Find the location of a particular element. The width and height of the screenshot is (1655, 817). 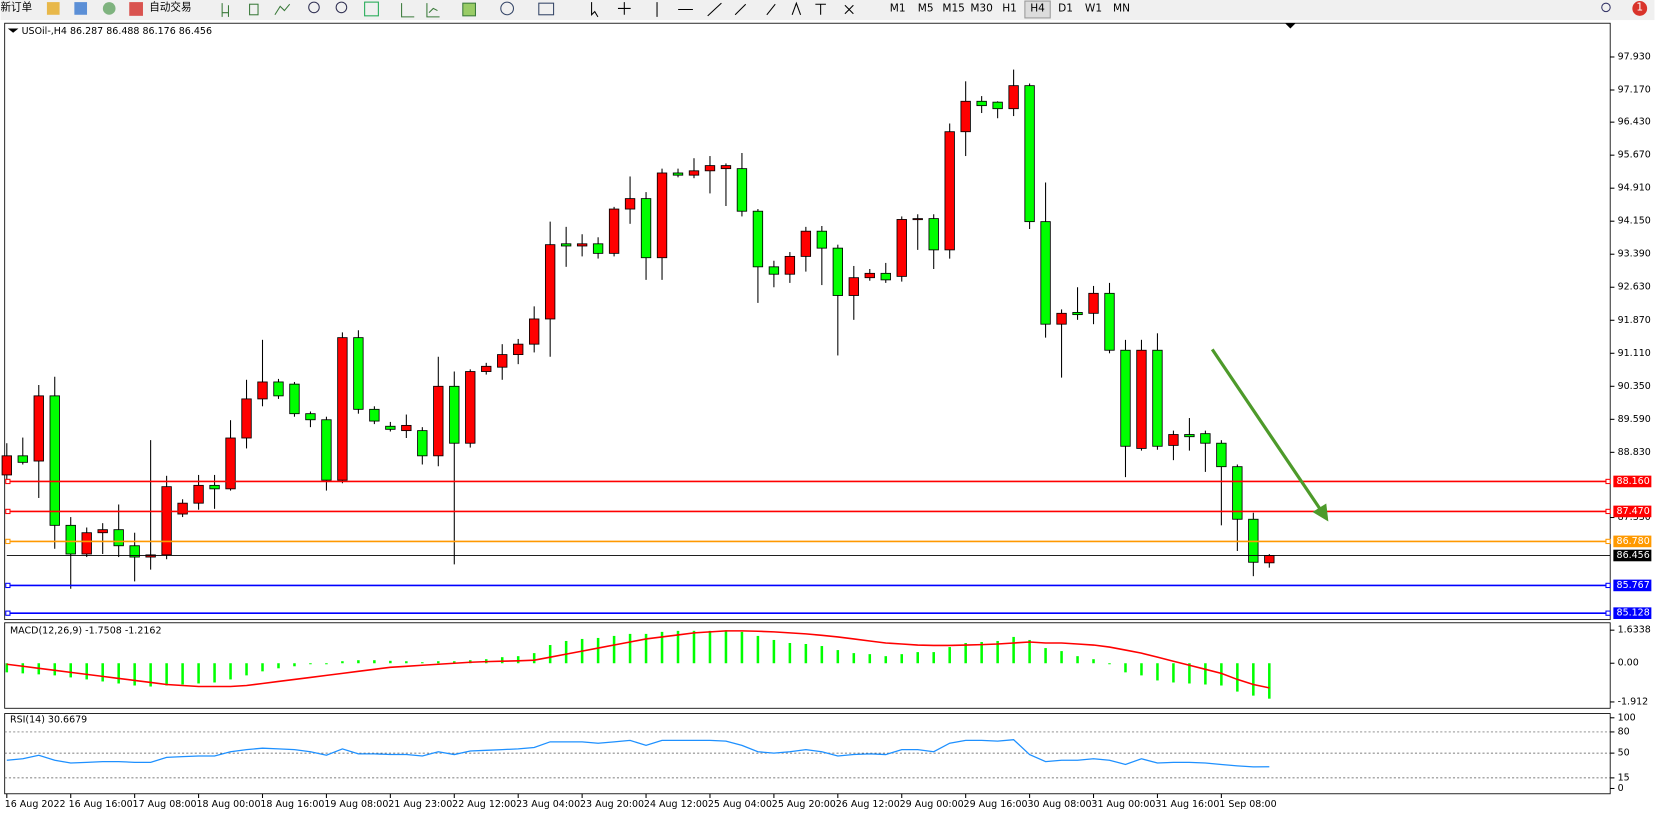

x-tick-label: 19 Aug 08:00 is located at coordinates (356, 804).